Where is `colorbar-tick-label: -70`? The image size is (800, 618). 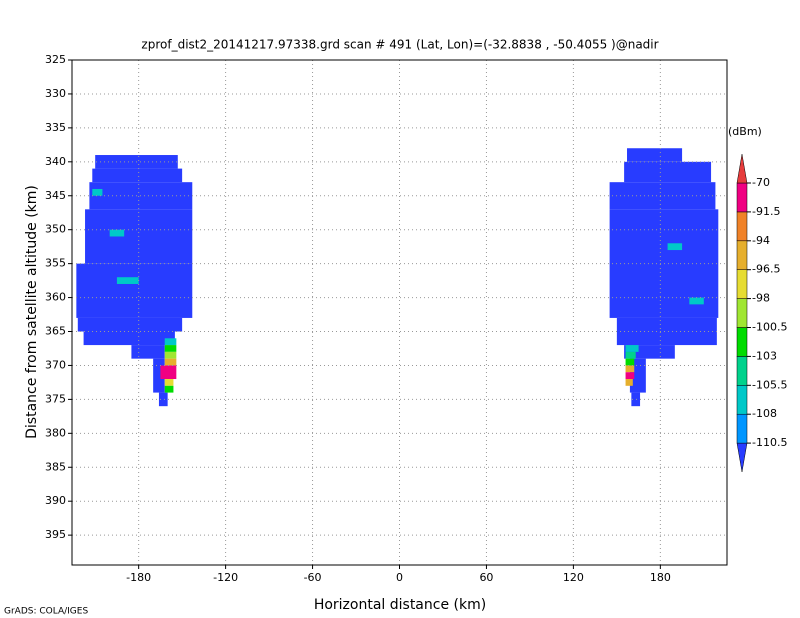 colorbar-tick-label: -70 is located at coordinates (761, 182).